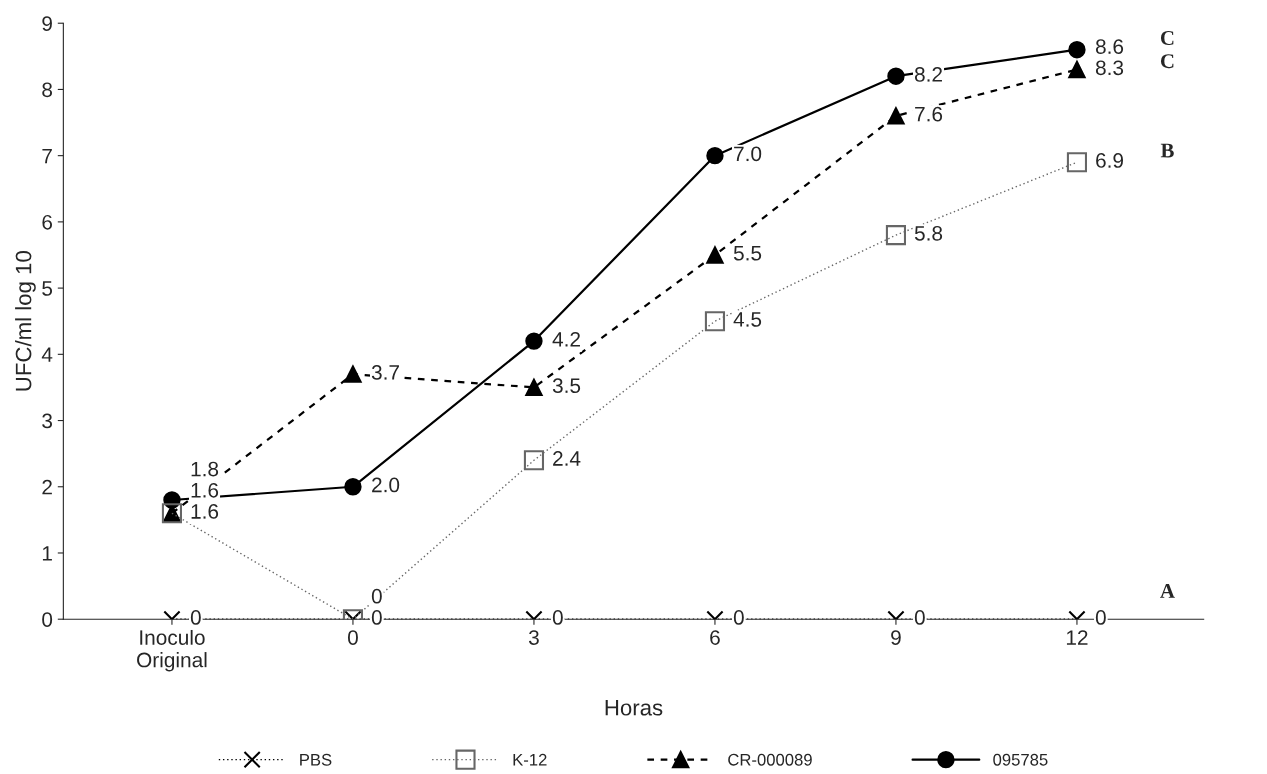 This screenshot has width=1267, height=774. Describe the element at coordinates (47, 619) in the screenshot. I see `y-tick-label: 0` at that location.